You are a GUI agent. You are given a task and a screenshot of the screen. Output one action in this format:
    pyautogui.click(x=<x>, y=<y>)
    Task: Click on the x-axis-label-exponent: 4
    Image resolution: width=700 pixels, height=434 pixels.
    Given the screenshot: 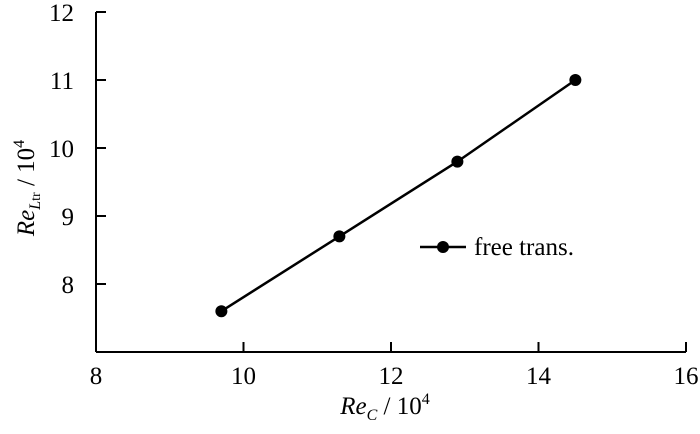 What is the action you would take?
    pyautogui.click(x=426, y=399)
    